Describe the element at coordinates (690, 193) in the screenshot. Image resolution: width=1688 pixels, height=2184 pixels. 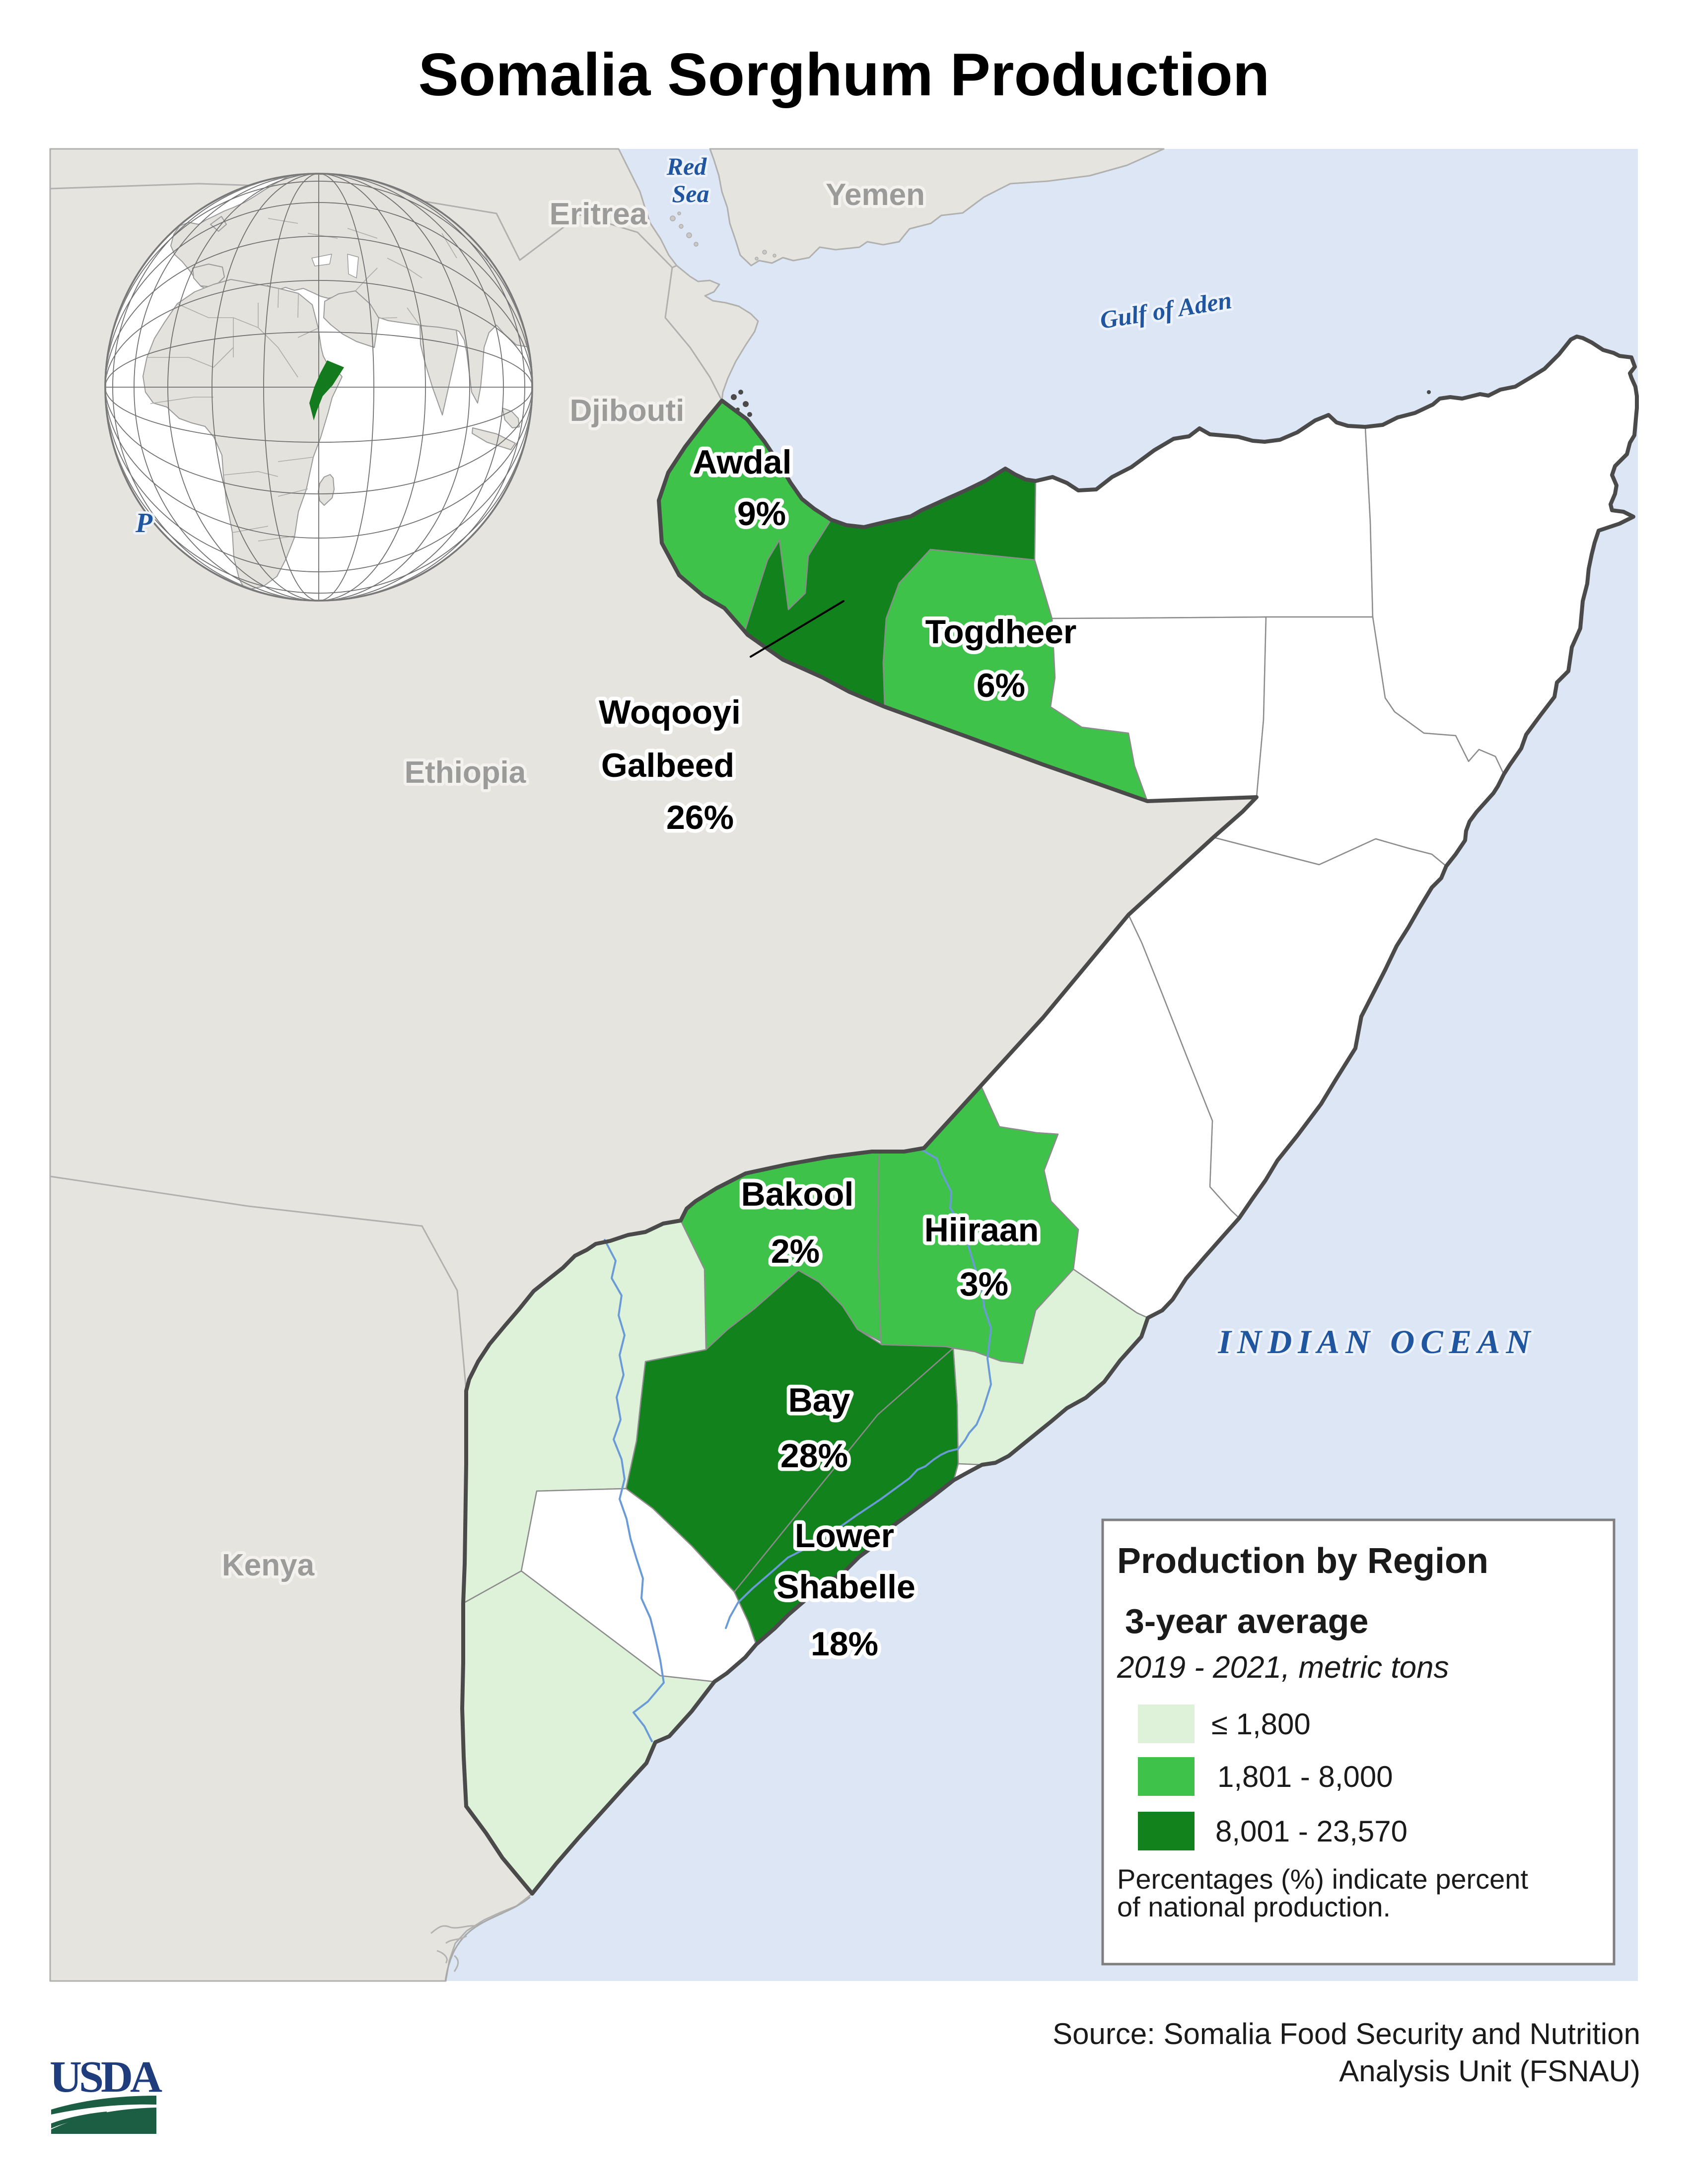
I see `svg-text: Sea` at that location.